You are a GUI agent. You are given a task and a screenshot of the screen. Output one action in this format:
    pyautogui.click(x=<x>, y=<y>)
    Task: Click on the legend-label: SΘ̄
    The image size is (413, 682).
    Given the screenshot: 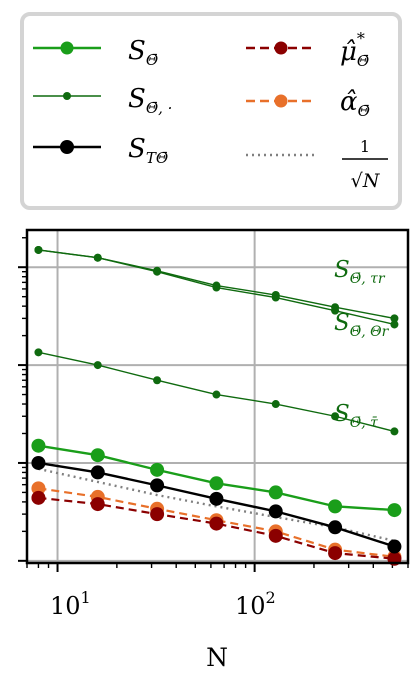 What is the action you would take?
    pyautogui.click(x=143, y=52)
    